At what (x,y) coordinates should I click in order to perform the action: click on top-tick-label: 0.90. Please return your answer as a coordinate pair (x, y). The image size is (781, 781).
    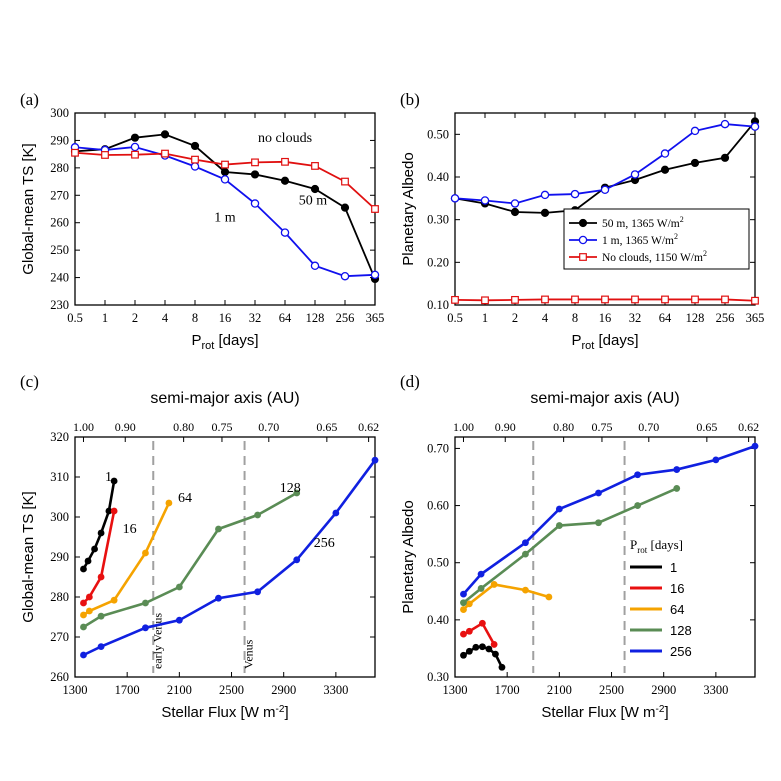
    Looking at the image, I should click on (505, 427).